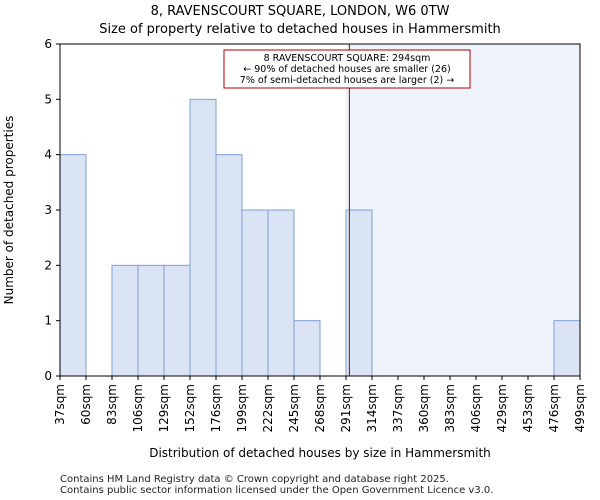 The image size is (600, 500). What do you see at coordinates (476, 408) in the screenshot?
I see `x-tick-label-406sqm: 406sqm` at bounding box center [476, 408].